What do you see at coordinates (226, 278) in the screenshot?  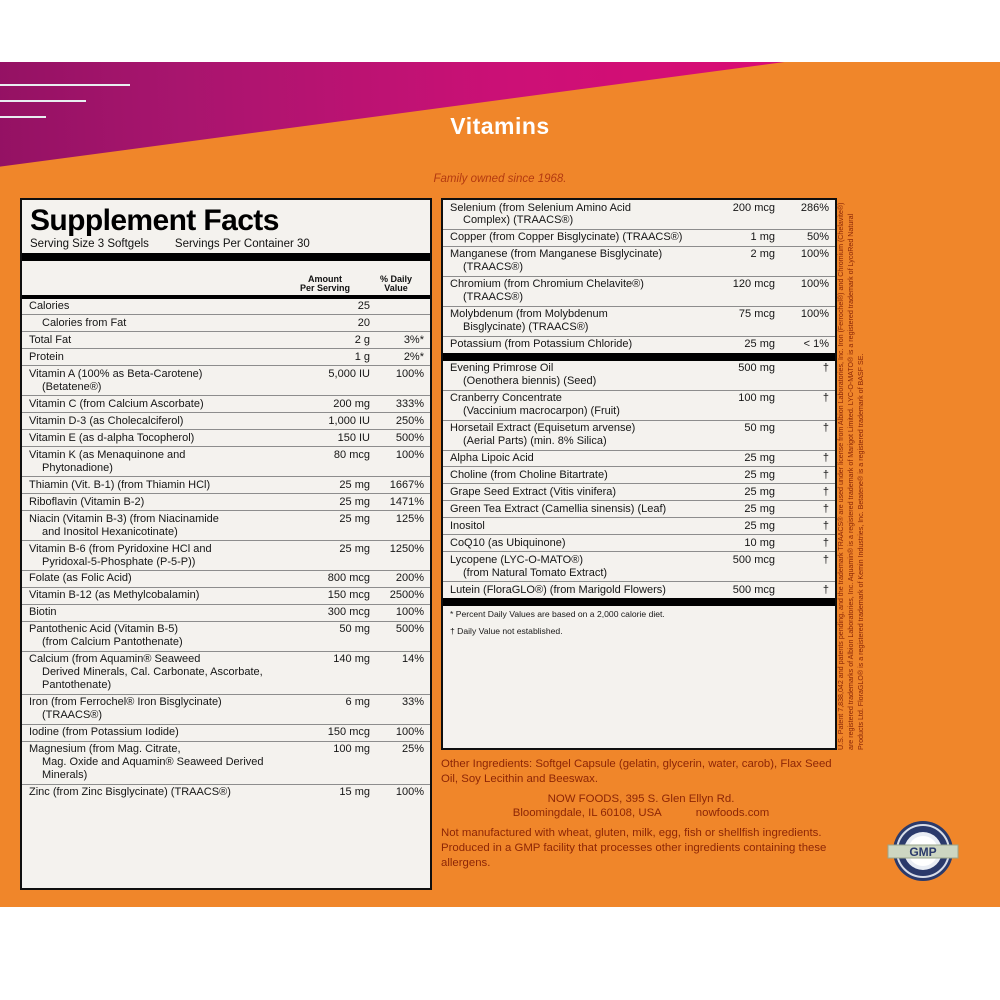 I see `column-headers: Amount Per Serving % Daily Value` at bounding box center [226, 278].